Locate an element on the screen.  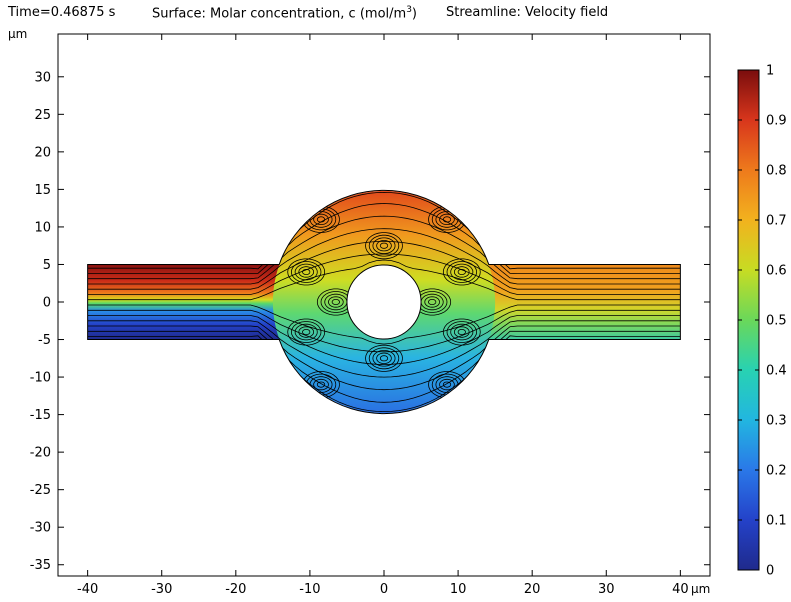
x-tick-label-7: 30 is located at coordinates (606, 589).